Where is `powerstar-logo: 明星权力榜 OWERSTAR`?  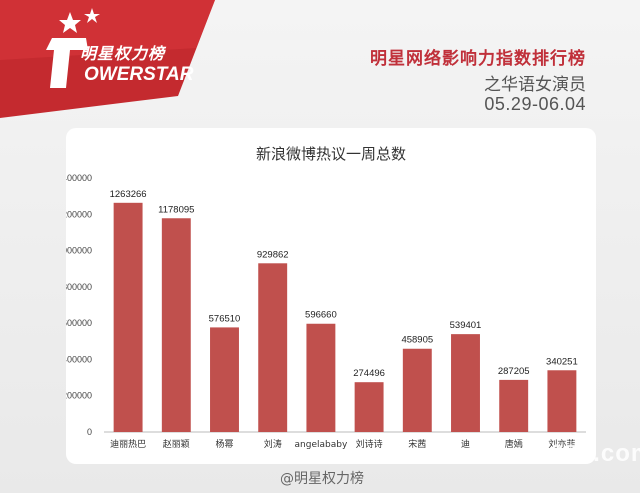 powerstar-logo: 明星权力榜 OWERSTAR is located at coordinates (107, 59).